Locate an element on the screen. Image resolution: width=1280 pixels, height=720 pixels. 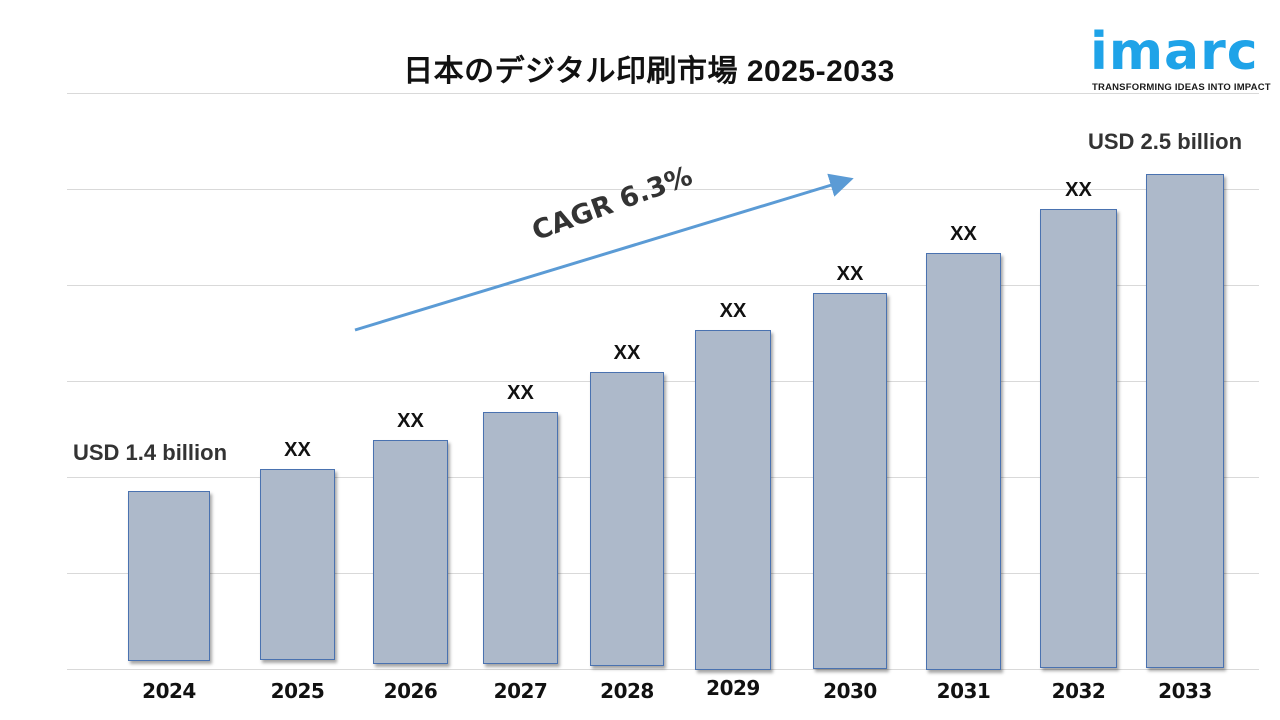
imarc-logo: imarc TRANSFORMING IDEAS INTO IMPACT is located at coordinates (1180, 58).